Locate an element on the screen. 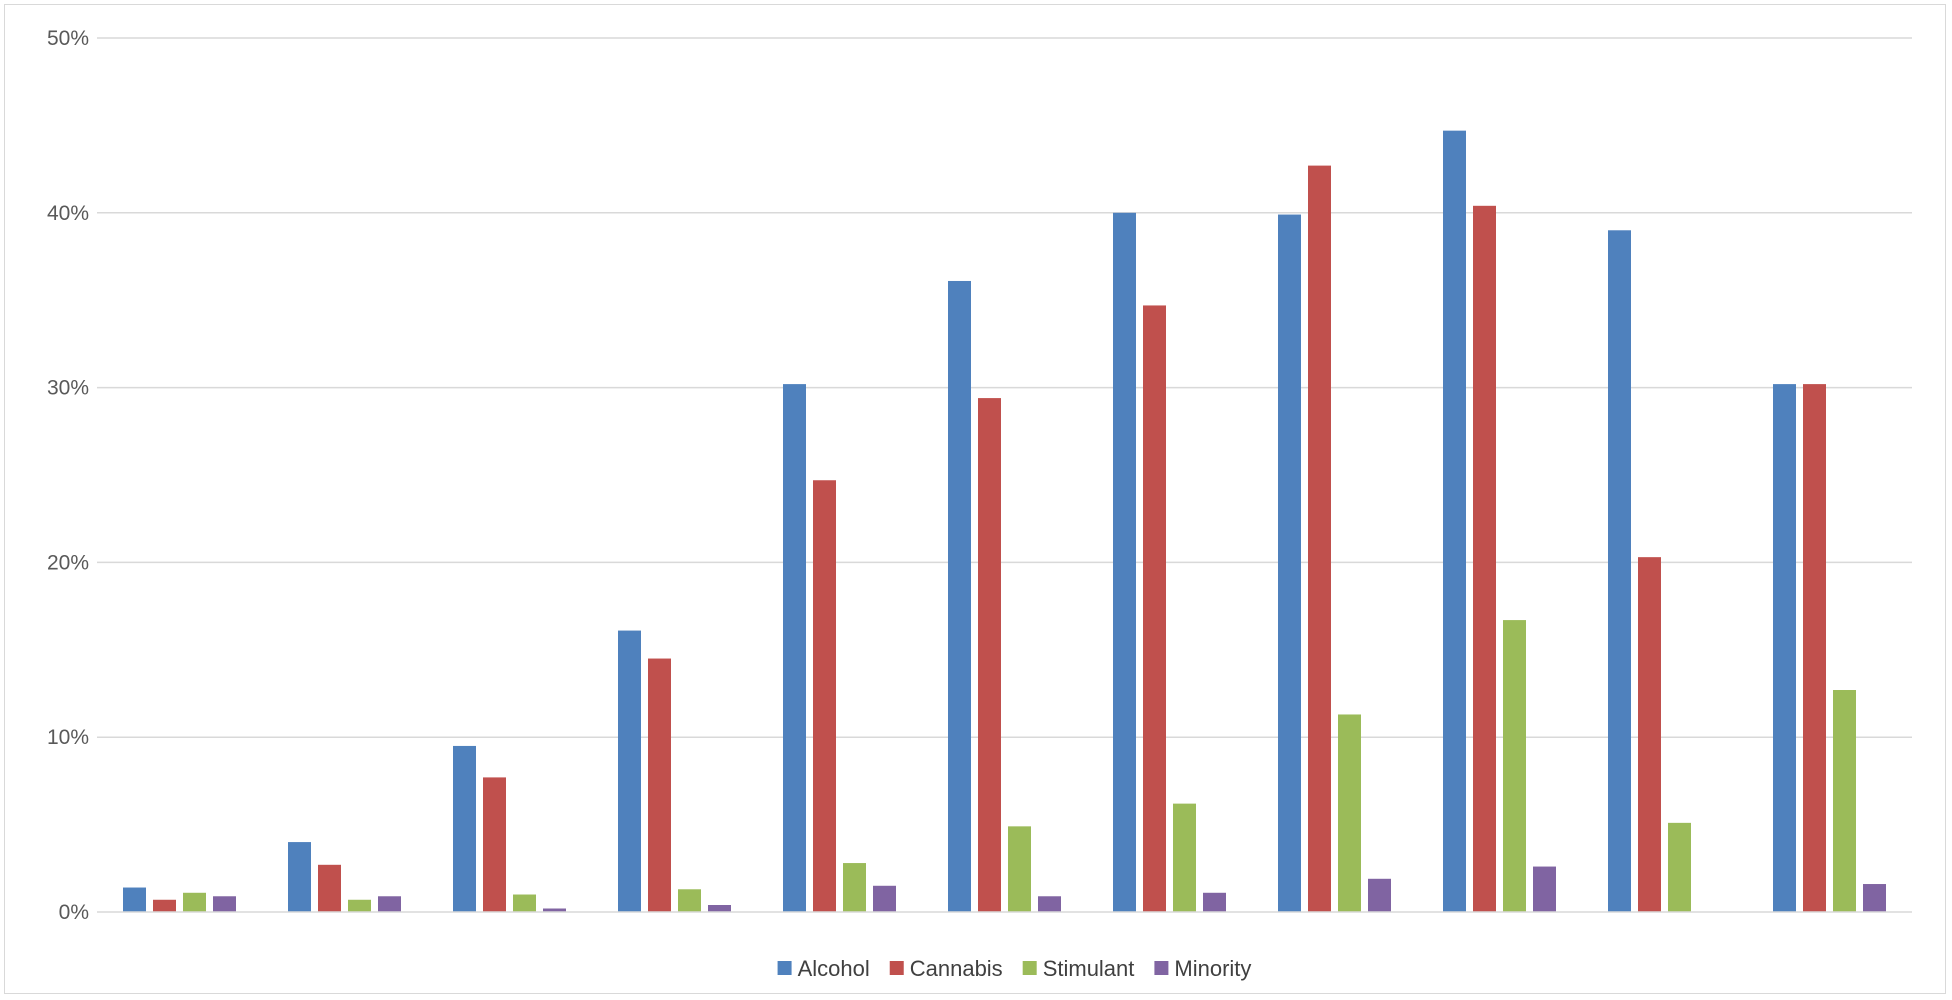 This screenshot has width=1952, height=1000. y-tick-label: 0% is located at coordinates (74, 912).